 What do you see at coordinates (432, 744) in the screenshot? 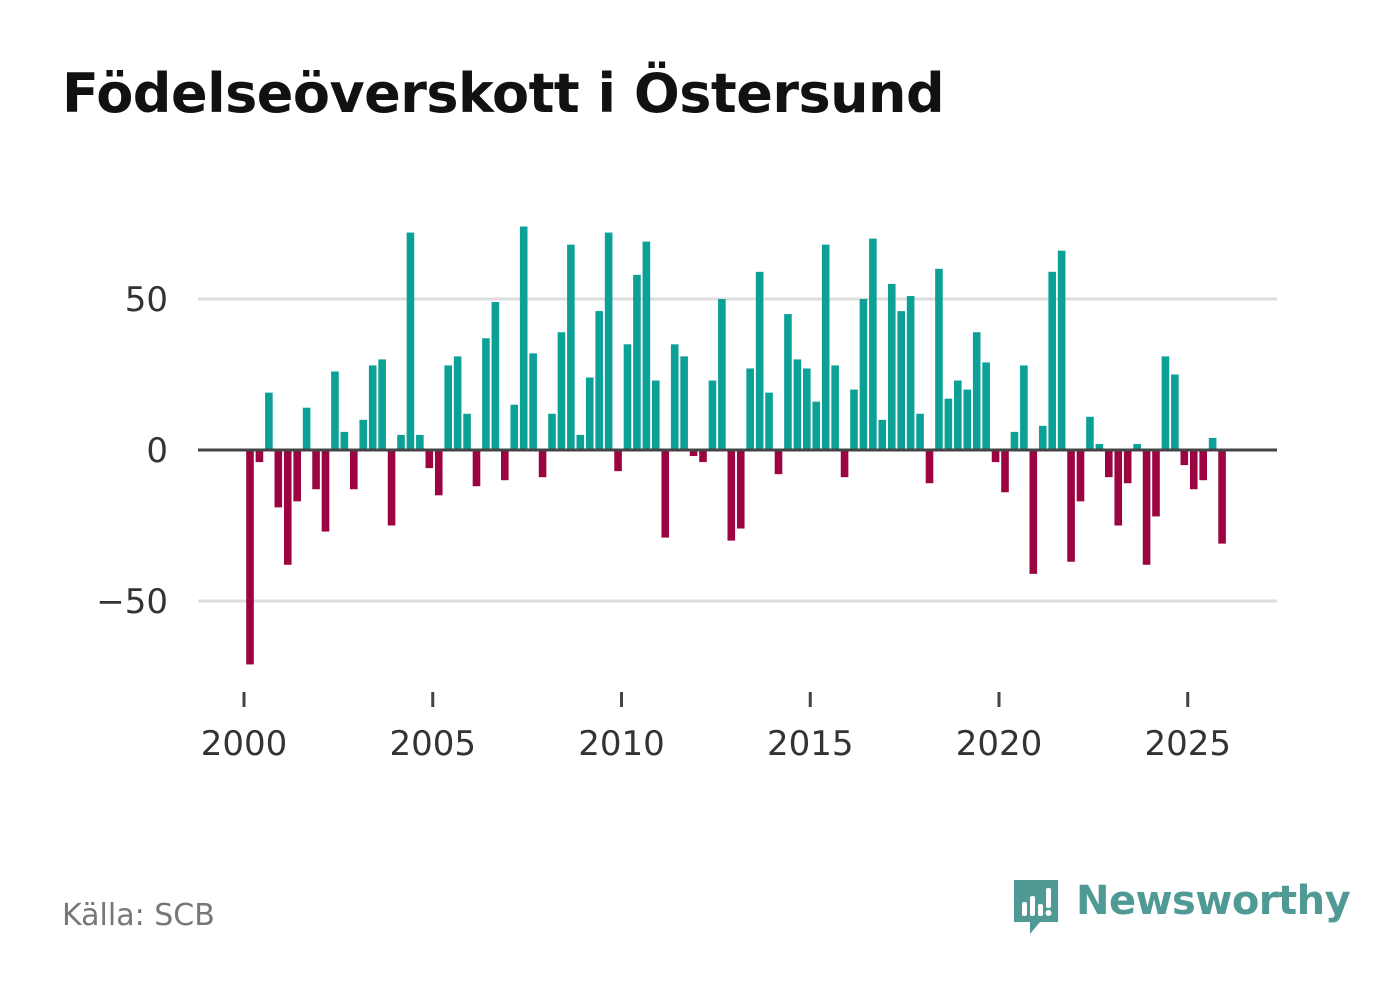
I see `x-tick-label: 2005` at bounding box center [432, 744].